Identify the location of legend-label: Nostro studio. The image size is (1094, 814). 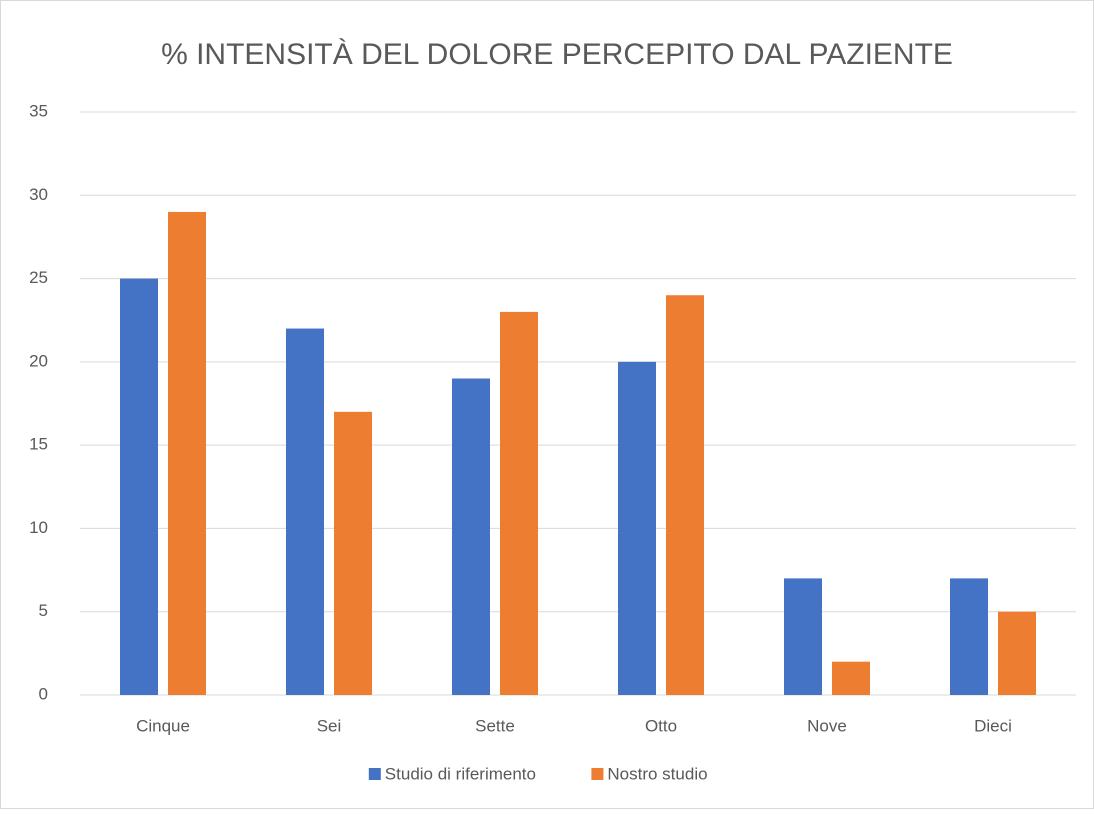
(657, 773).